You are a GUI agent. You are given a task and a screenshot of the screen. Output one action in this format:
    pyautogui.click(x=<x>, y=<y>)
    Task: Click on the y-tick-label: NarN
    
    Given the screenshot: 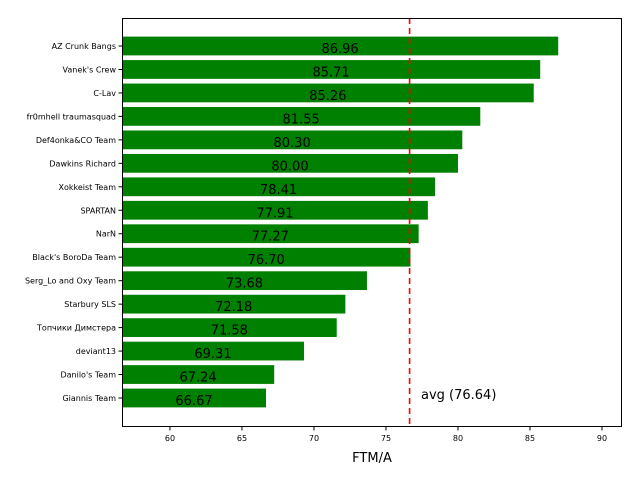 What is the action you would take?
    pyautogui.click(x=106, y=234)
    